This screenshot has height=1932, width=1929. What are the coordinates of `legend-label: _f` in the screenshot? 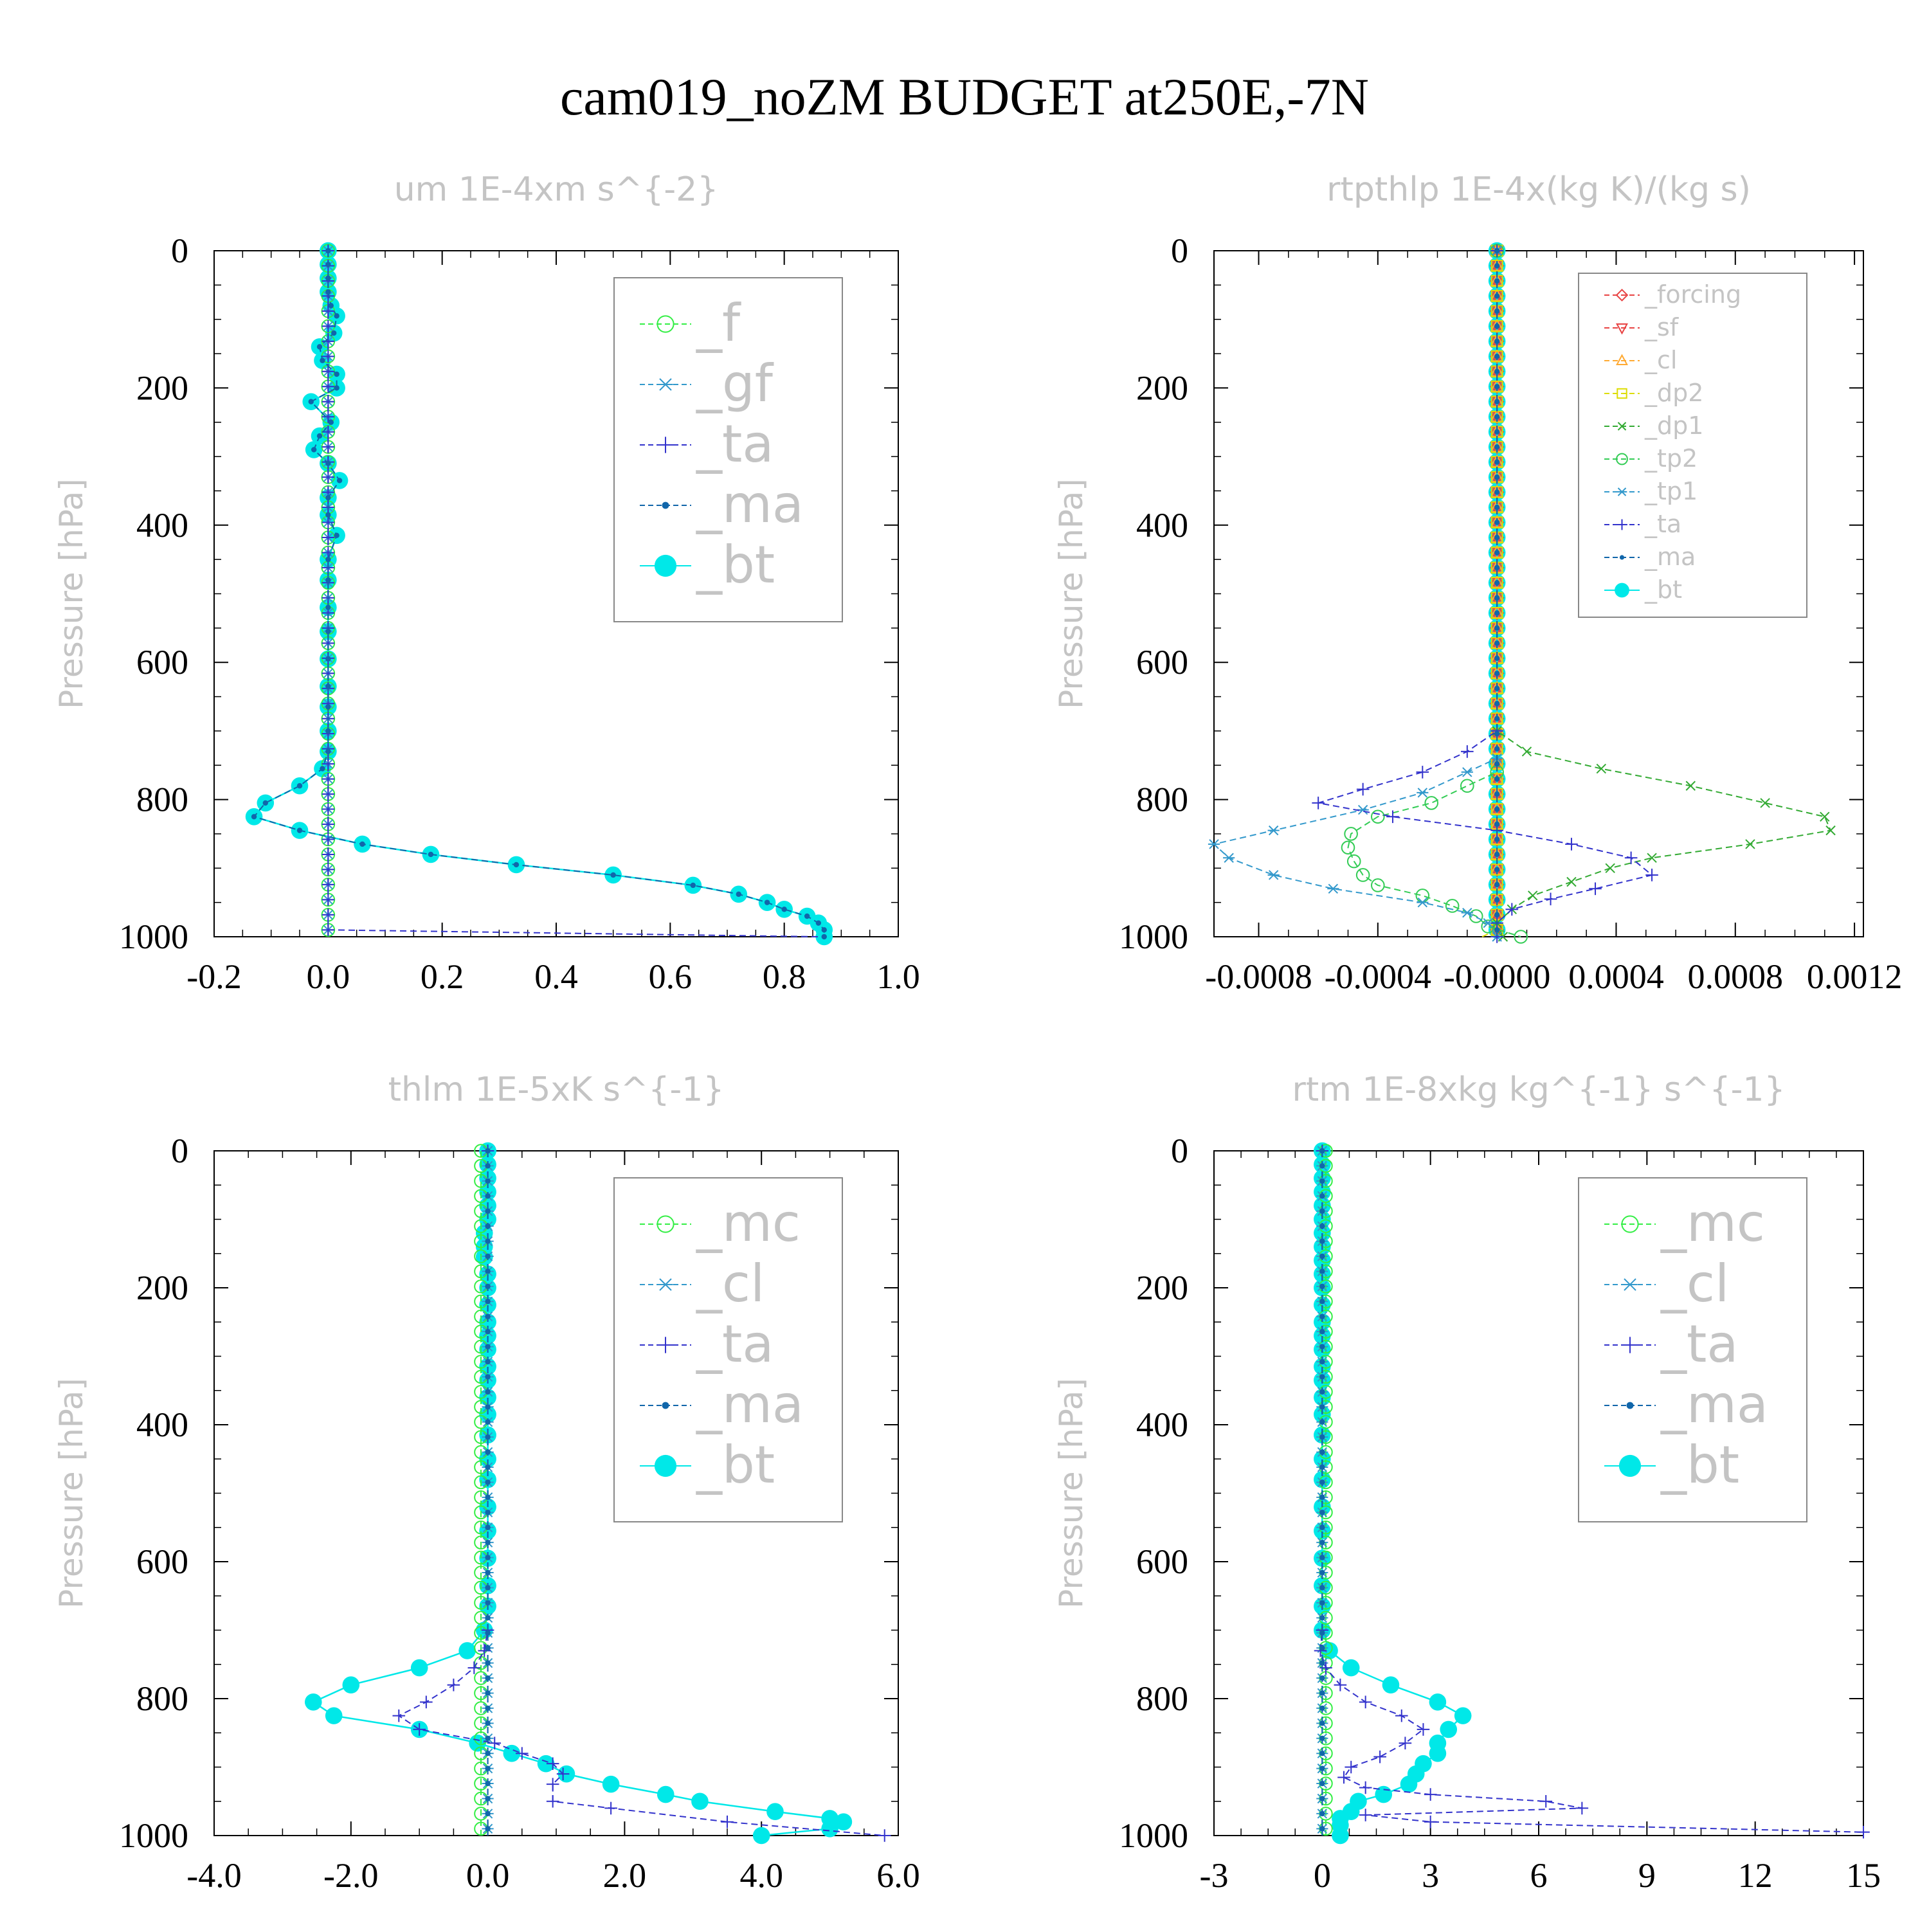 It's located at (718, 323).